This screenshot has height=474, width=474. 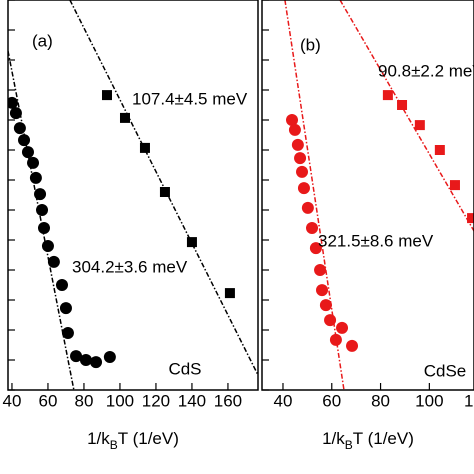 What do you see at coordinates (228, 400) in the screenshot?
I see `x-tick-label: 160` at bounding box center [228, 400].